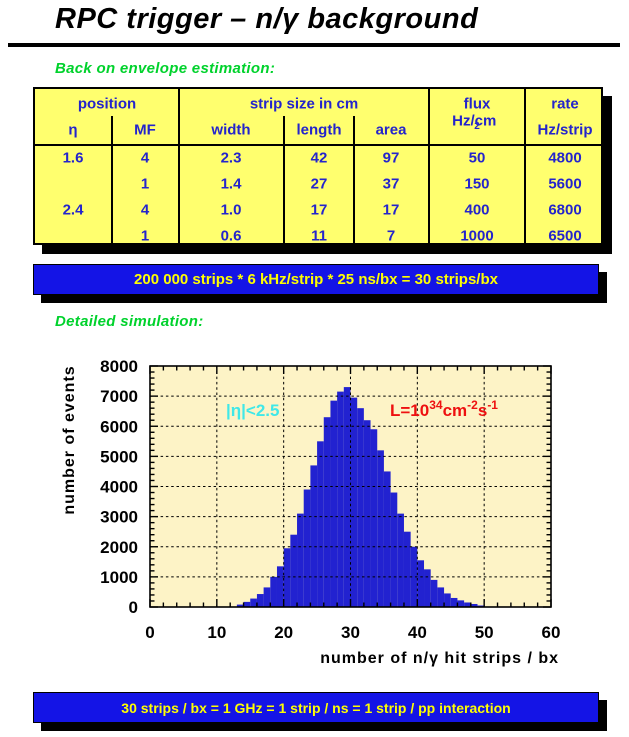 The height and width of the screenshot is (737, 629). Describe the element at coordinates (119, 426) in the screenshot. I see `y-tick-label: 6000` at that location.